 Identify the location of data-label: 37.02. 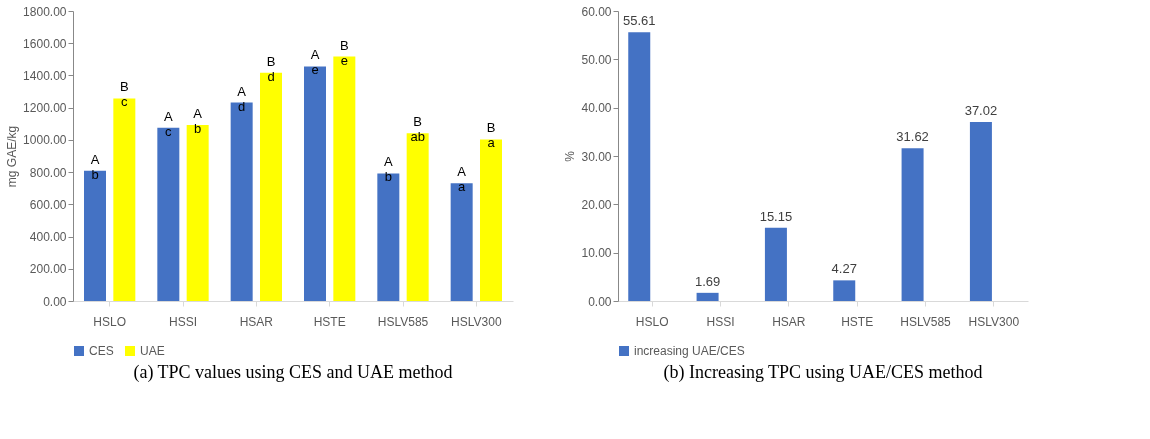
(981, 111).